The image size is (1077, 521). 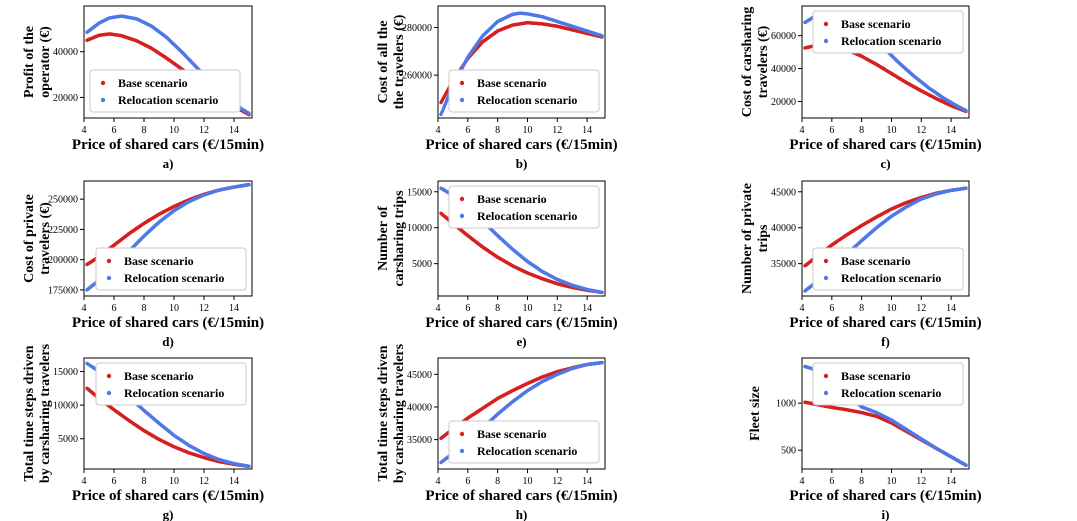 I want to click on y-axis-label: Fleet size, so click(x=755, y=413).